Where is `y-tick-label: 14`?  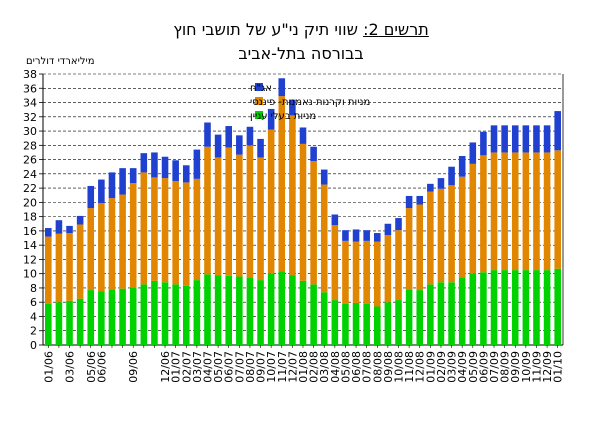
y-tick-label: 14 is located at coordinates (30, 245).